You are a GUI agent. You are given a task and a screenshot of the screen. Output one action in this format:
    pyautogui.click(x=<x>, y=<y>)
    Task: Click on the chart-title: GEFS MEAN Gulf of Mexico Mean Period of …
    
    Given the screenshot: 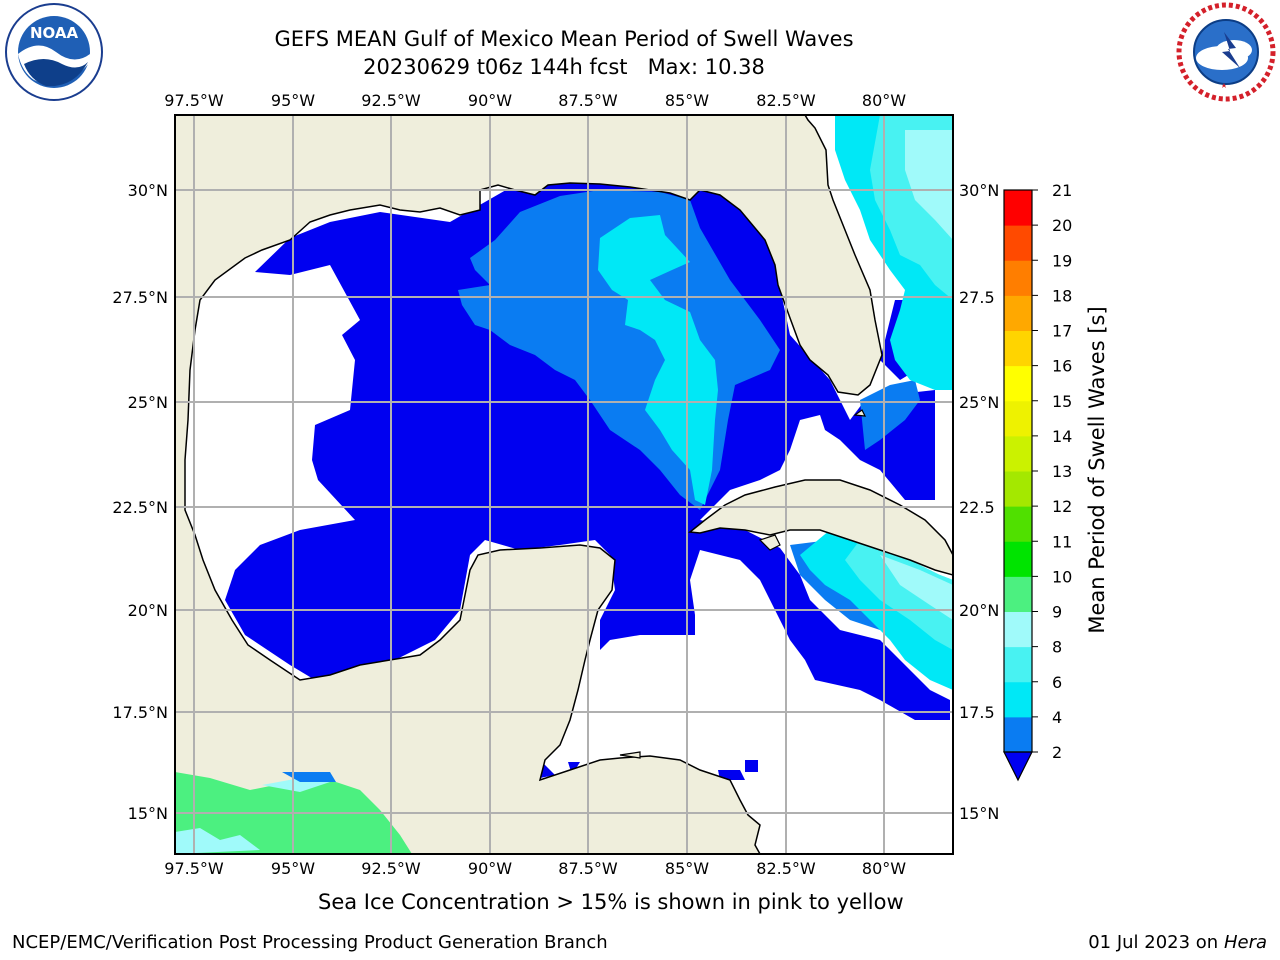 What is the action you would take?
    pyautogui.click(x=564, y=39)
    